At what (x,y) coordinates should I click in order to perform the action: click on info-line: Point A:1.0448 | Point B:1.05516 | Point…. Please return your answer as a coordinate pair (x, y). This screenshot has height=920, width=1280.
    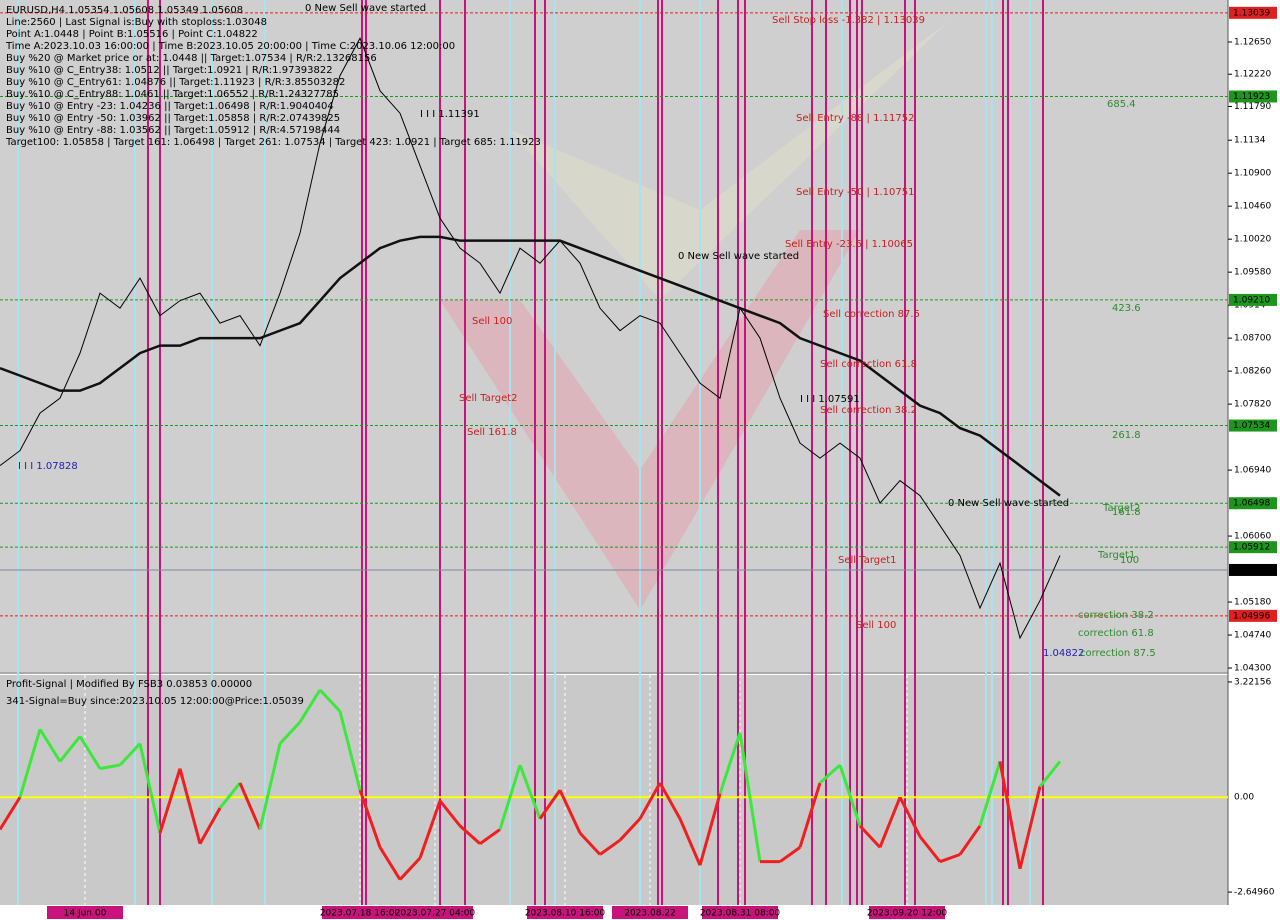
    Looking at the image, I should click on (132, 34).